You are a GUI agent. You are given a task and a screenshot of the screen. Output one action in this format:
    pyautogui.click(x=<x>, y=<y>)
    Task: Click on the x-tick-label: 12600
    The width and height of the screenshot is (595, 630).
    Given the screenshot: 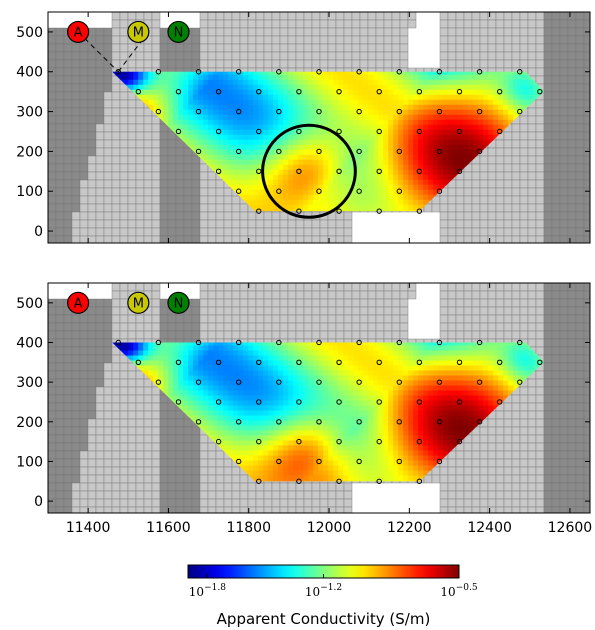 What is the action you would take?
    pyautogui.click(x=570, y=528)
    